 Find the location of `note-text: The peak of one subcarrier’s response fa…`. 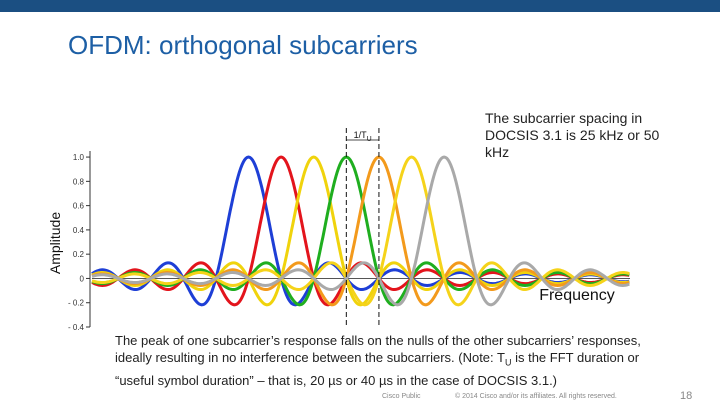

note-text: The peak of one subcarrier’s response fa… is located at coordinates (378, 349).